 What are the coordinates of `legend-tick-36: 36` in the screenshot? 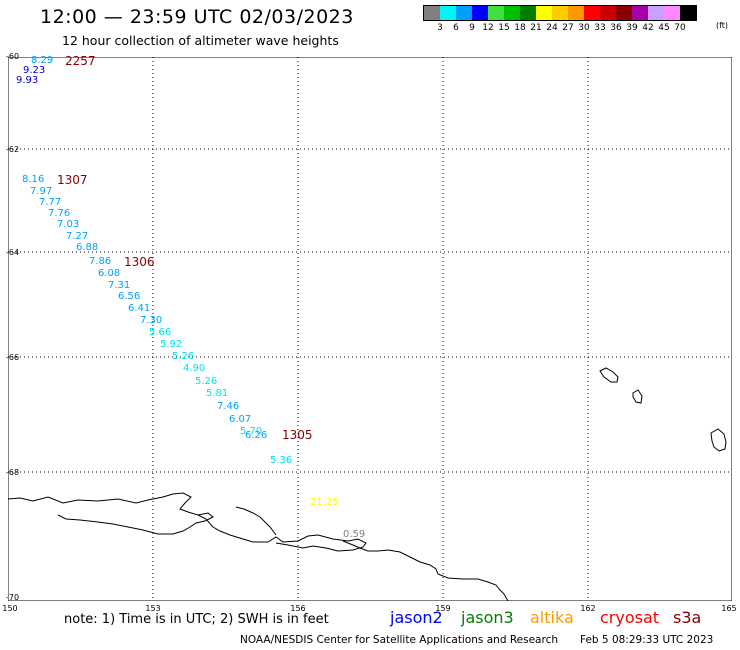 It's located at (616, 28).